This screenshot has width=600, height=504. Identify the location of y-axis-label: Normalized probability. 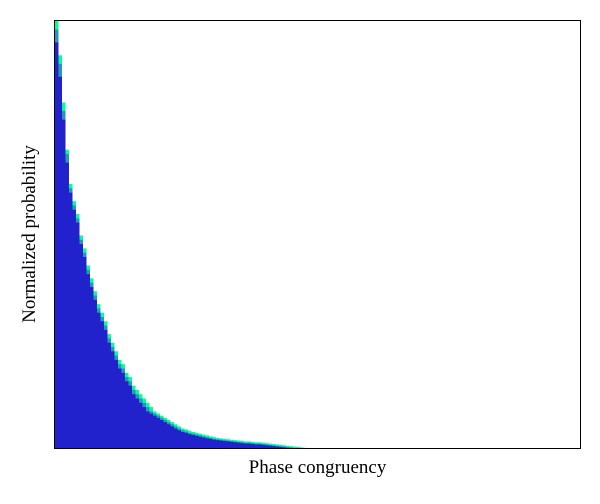
(29, 234).